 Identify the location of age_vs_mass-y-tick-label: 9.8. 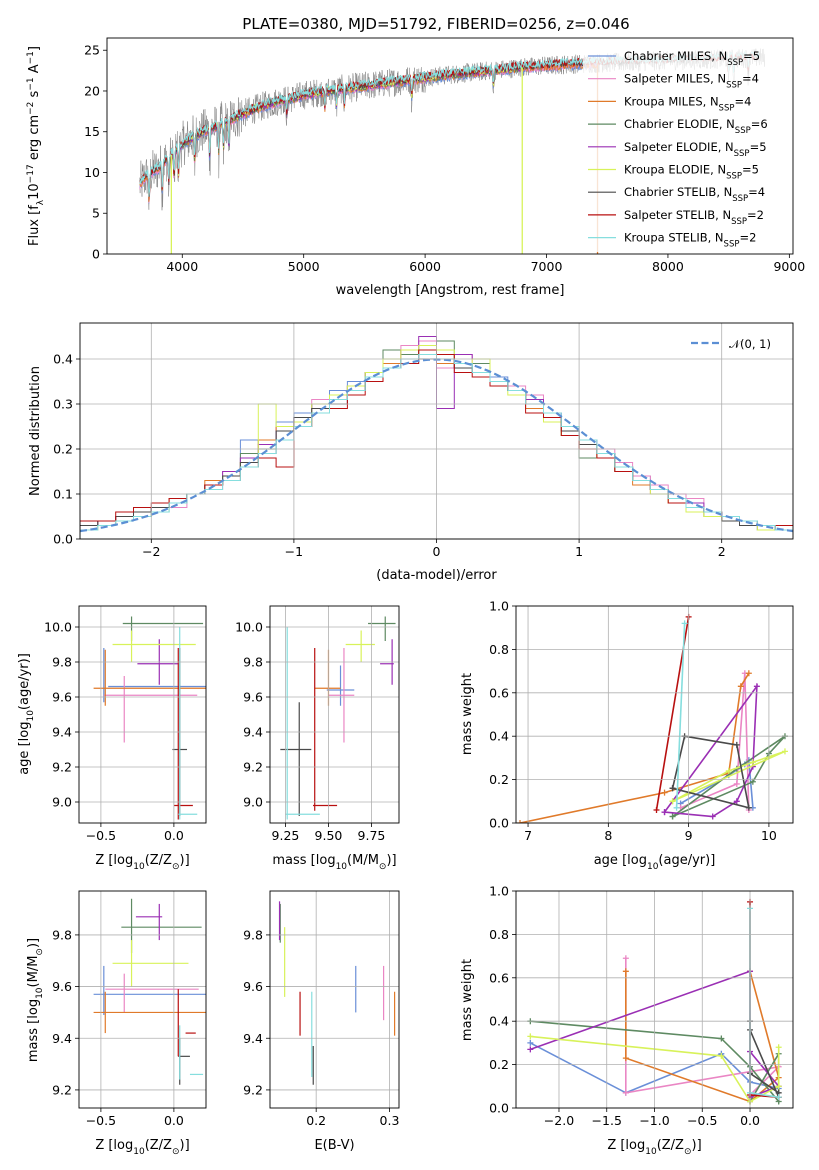
(253, 662).